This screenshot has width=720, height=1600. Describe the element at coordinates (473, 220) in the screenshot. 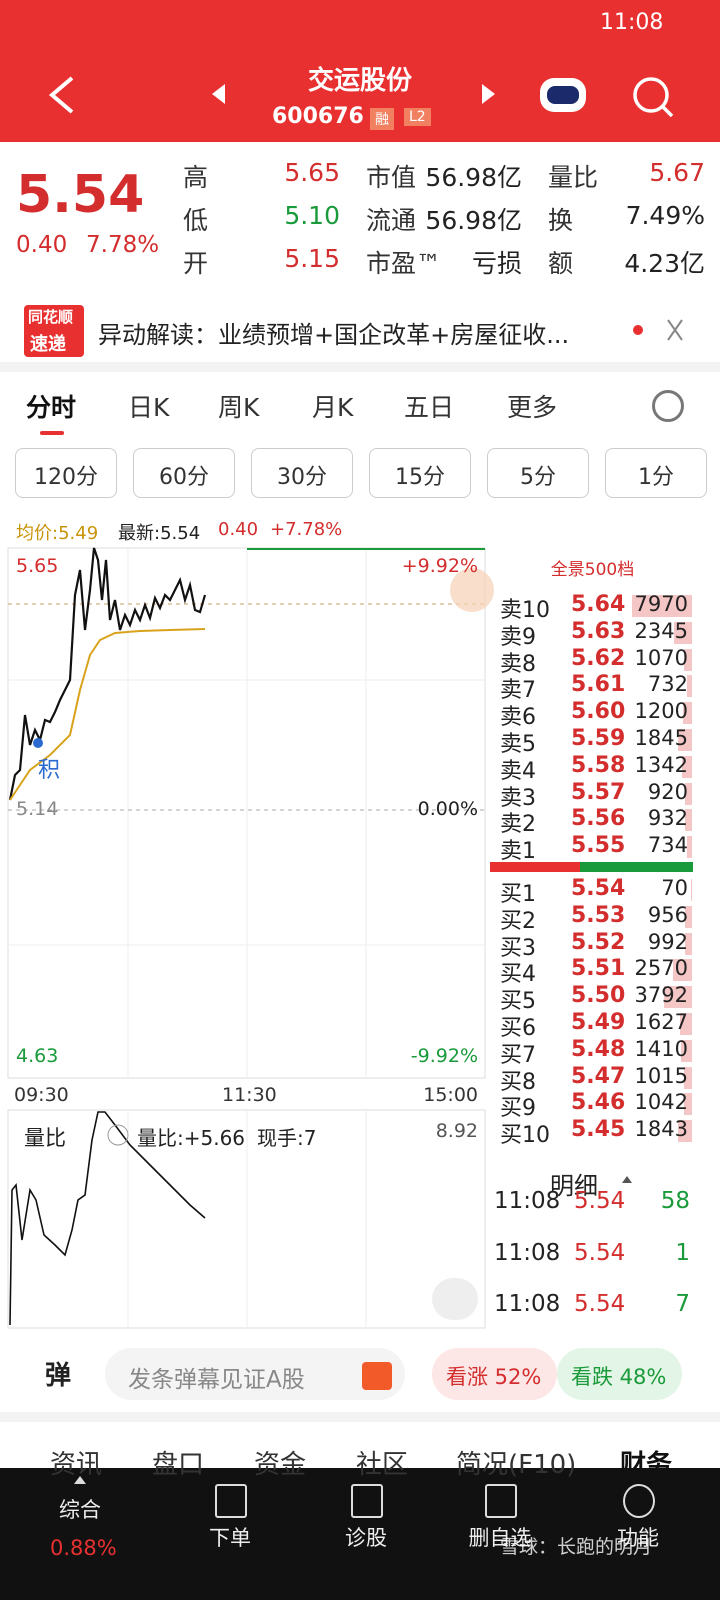

I see `stat-value: 56.98亿` at that location.